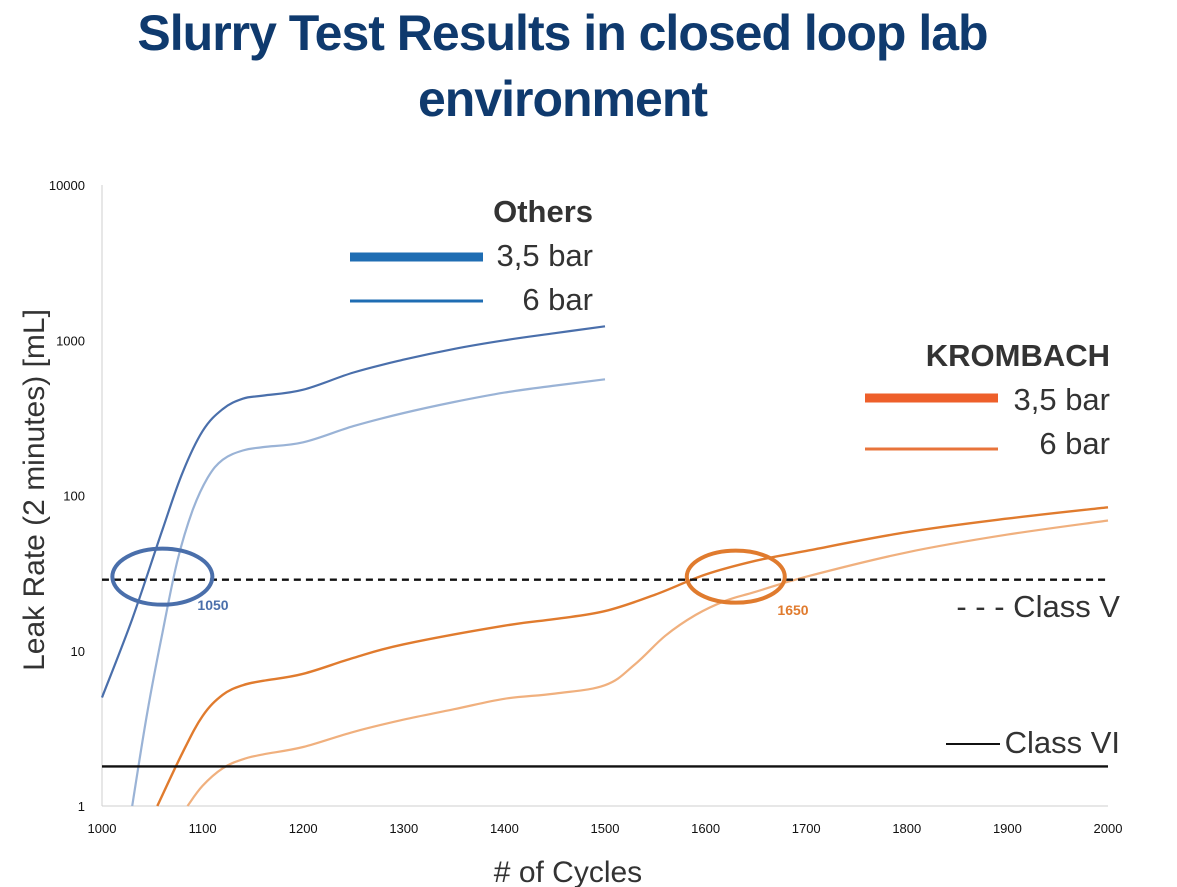 Image resolution: width=1177 pixels, height=887 pixels. What do you see at coordinates (74, 496) in the screenshot?
I see `y-tick-label: 100` at bounding box center [74, 496].